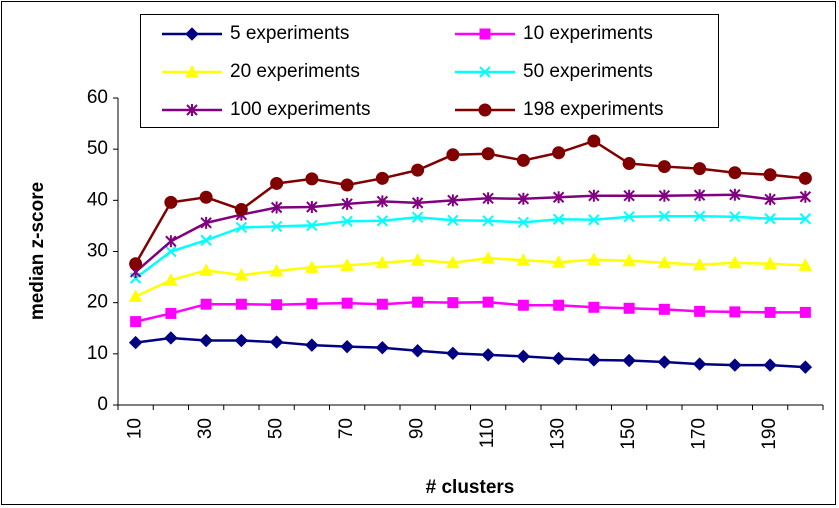 This screenshot has height=508, width=839. What do you see at coordinates (37, 251) in the screenshot?
I see `y-axis-title: median z-score` at bounding box center [37, 251].